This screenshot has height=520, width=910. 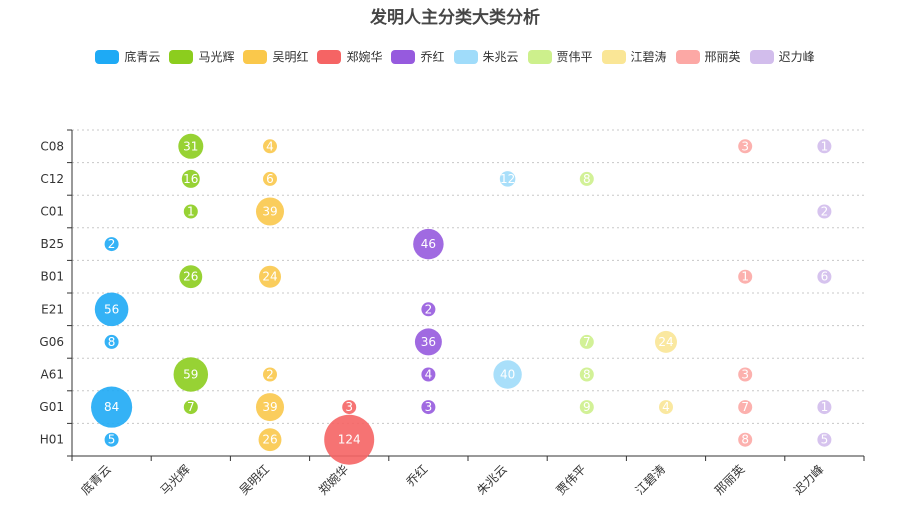 I want to click on chart-legend: 底青云 马光辉 吴明红 郑婉华 乔红 朱兆云 贾伟平 江碧涛 邢丽英 迟力峰, so click(x=455, y=56).